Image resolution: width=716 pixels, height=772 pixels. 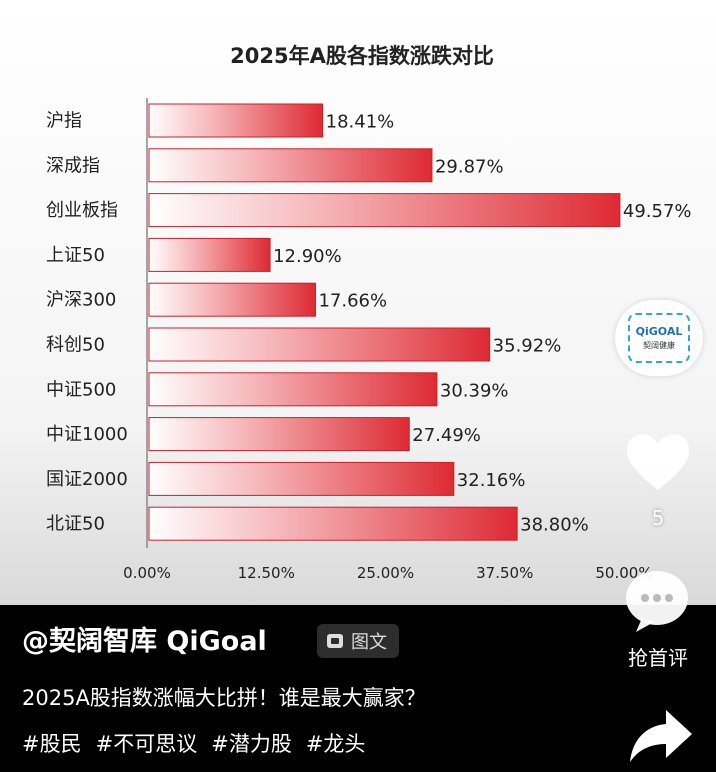 I want to click on category-label: 沪深300, so click(x=81, y=300).